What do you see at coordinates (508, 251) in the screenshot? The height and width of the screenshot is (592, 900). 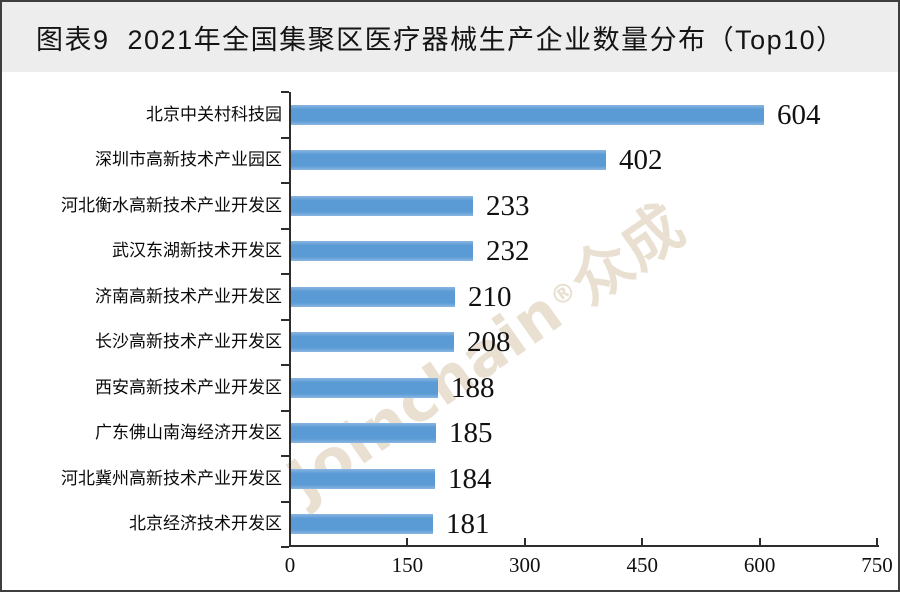 I see `value-label: 232` at bounding box center [508, 251].